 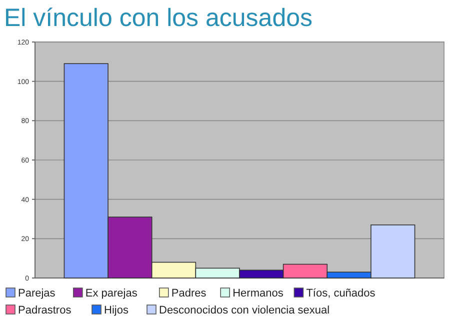 What do you see at coordinates (189, 294) in the screenshot?
I see `legend-label: Padres` at bounding box center [189, 294].